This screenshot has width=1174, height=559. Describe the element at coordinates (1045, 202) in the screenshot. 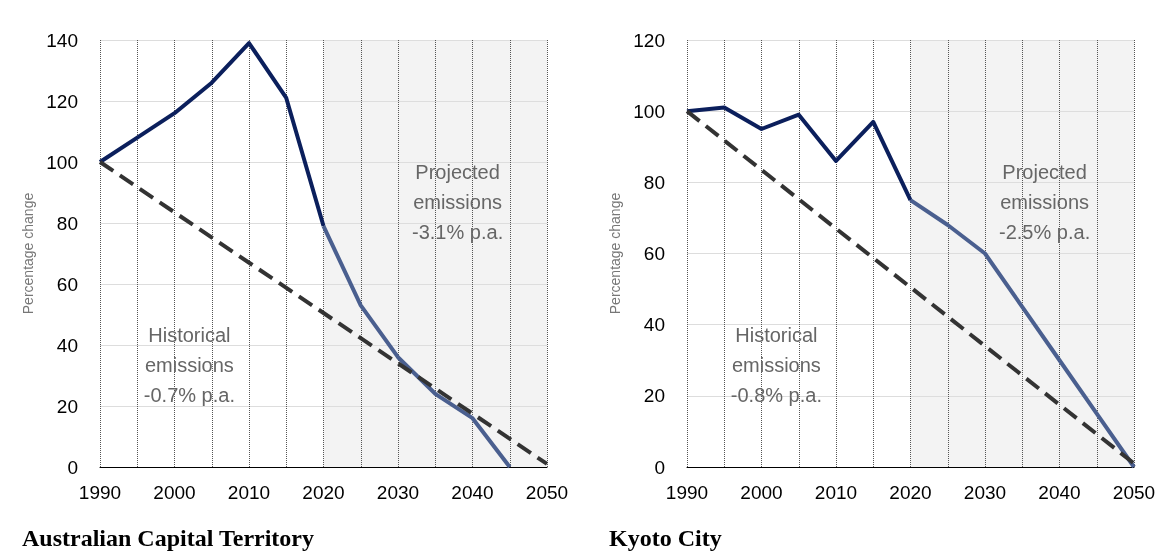

I see `annotation: Projected emissions -2.5% p.a.` at that location.